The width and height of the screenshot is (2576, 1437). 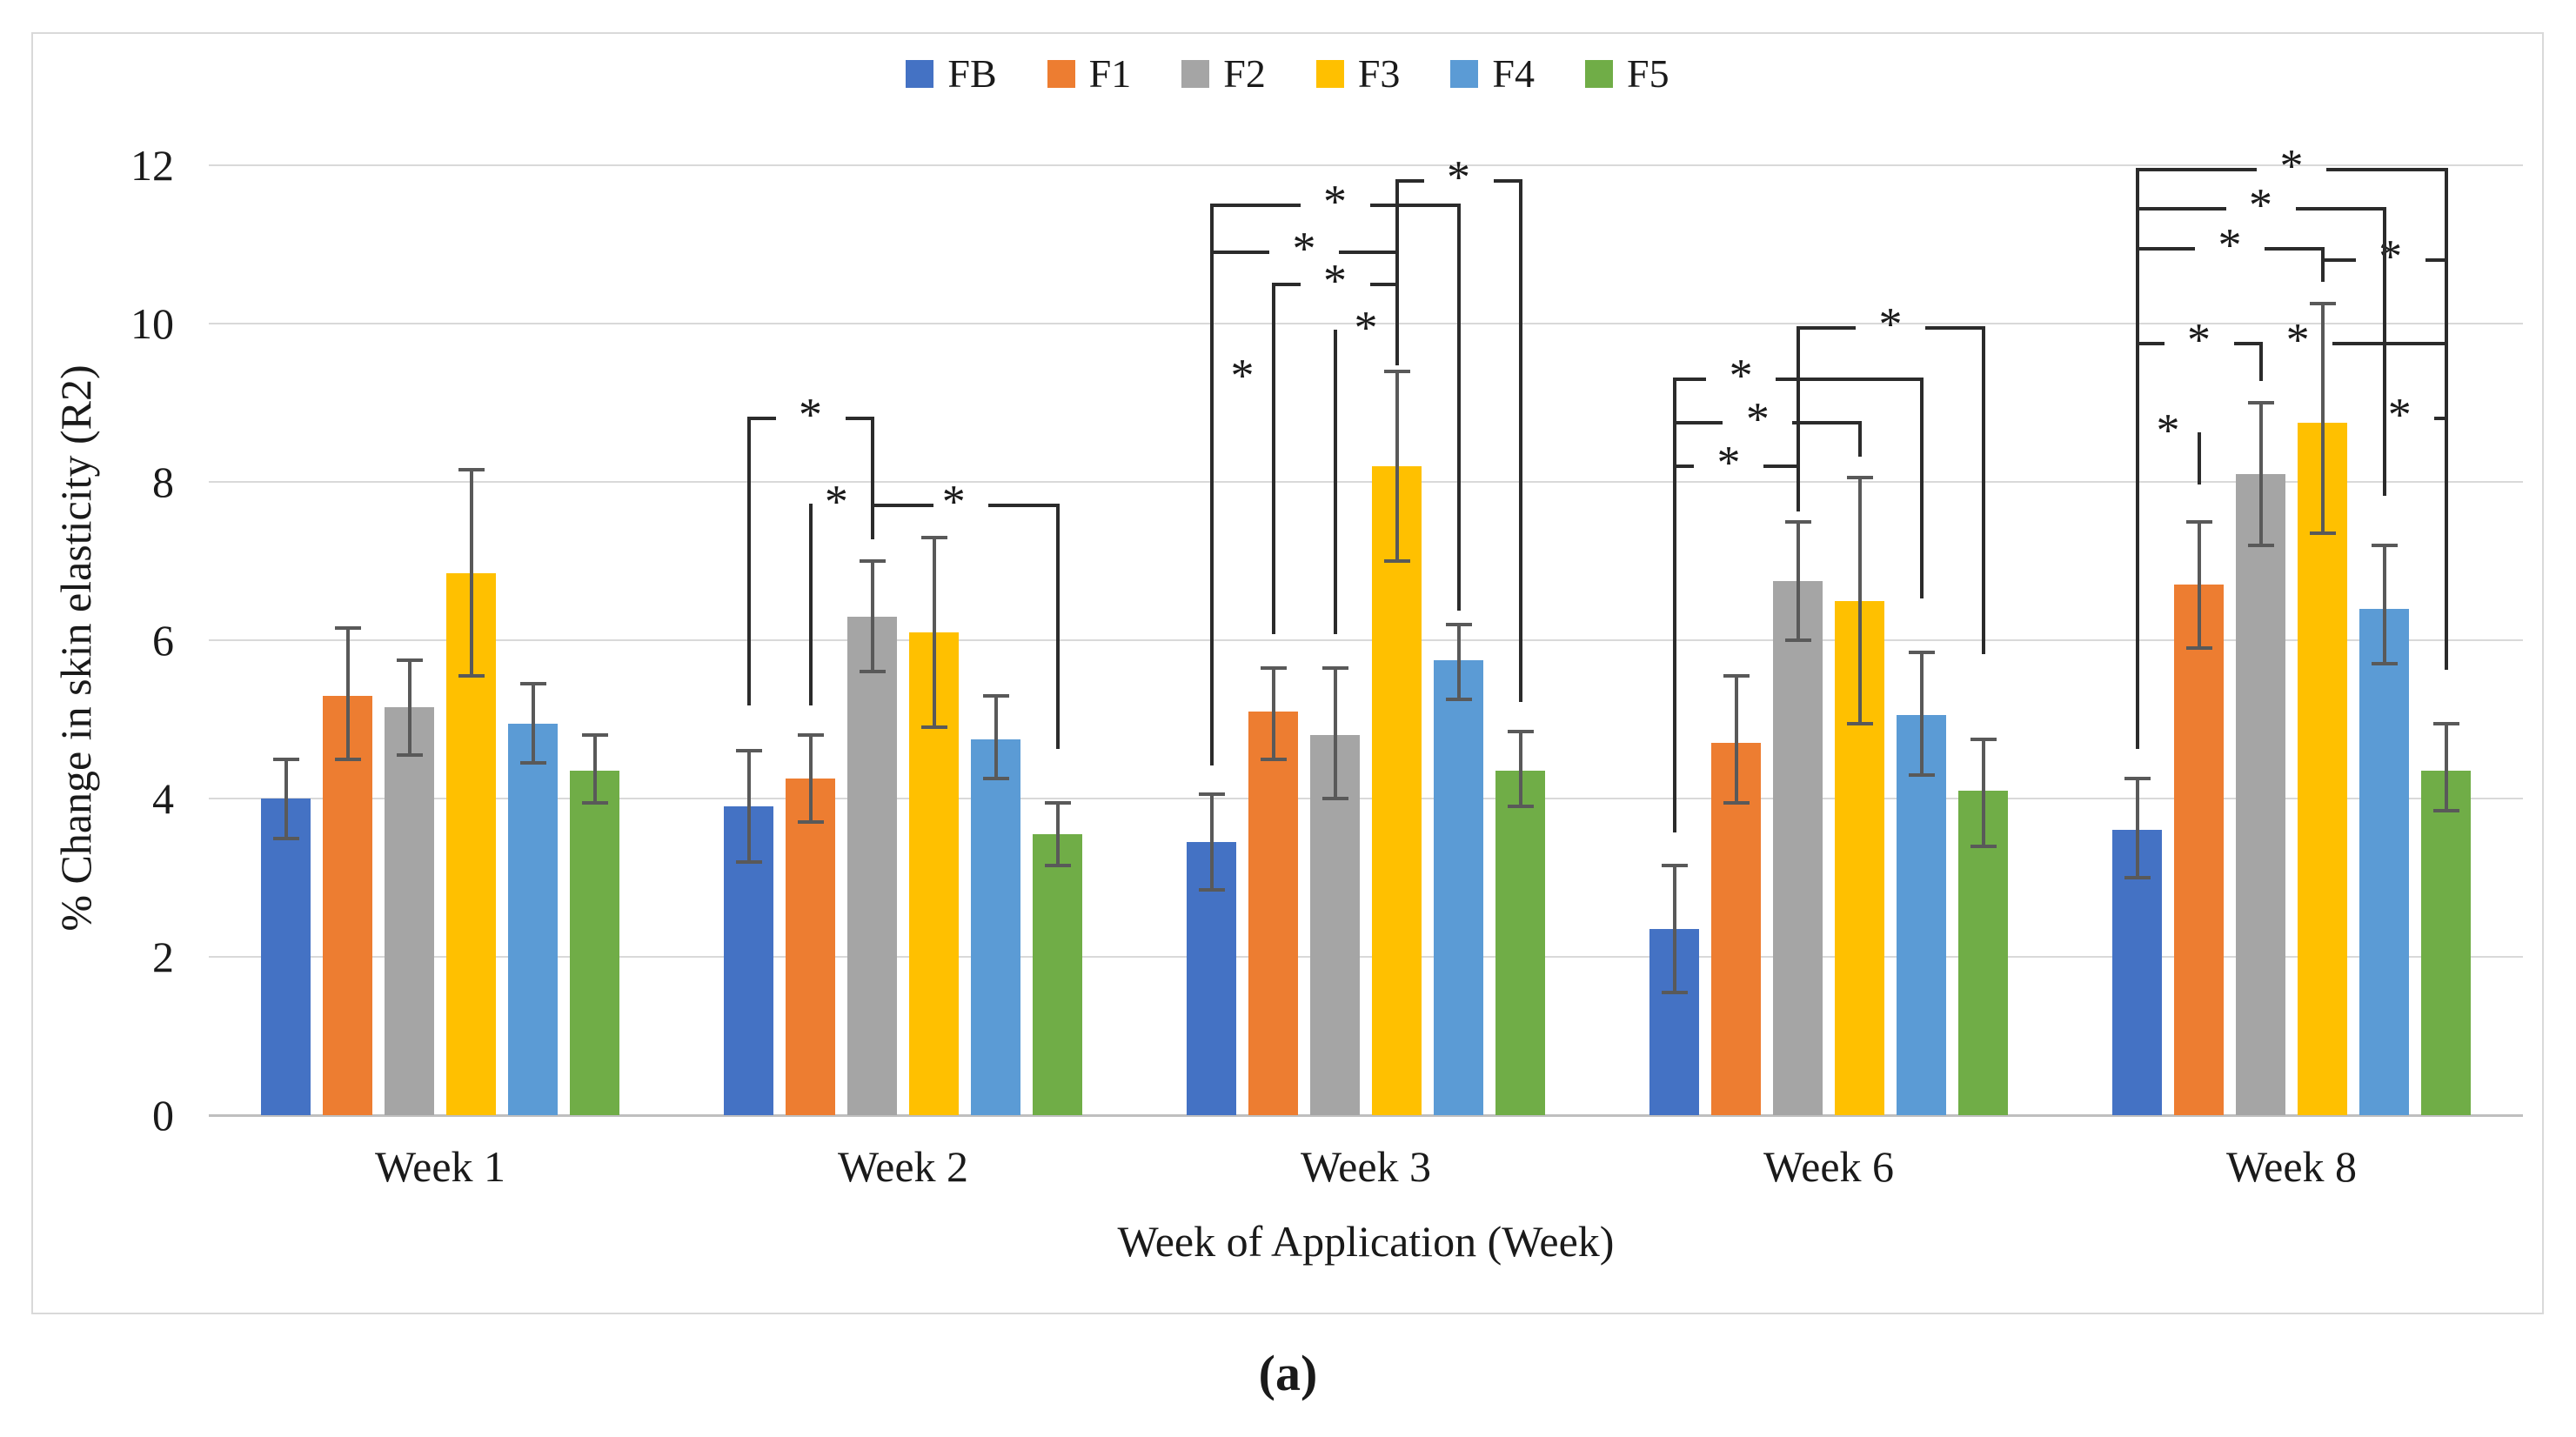 I want to click on error-bar-F4, so click(x=996, y=737).